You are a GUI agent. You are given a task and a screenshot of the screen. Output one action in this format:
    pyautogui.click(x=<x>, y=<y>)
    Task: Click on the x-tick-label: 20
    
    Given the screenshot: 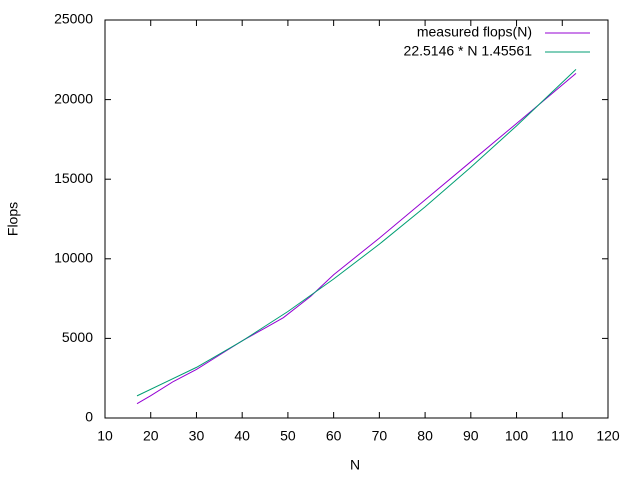 What is the action you would take?
    pyautogui.click(x=151, y=436)
    